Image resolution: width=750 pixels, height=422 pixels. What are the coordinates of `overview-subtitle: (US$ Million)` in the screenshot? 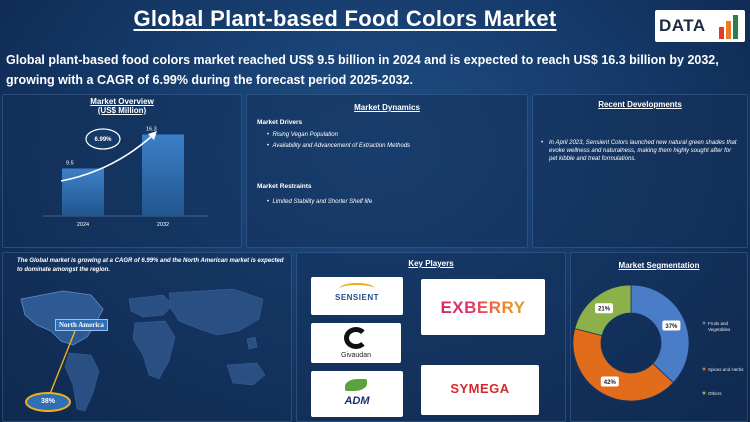 It's located at (122, 110).